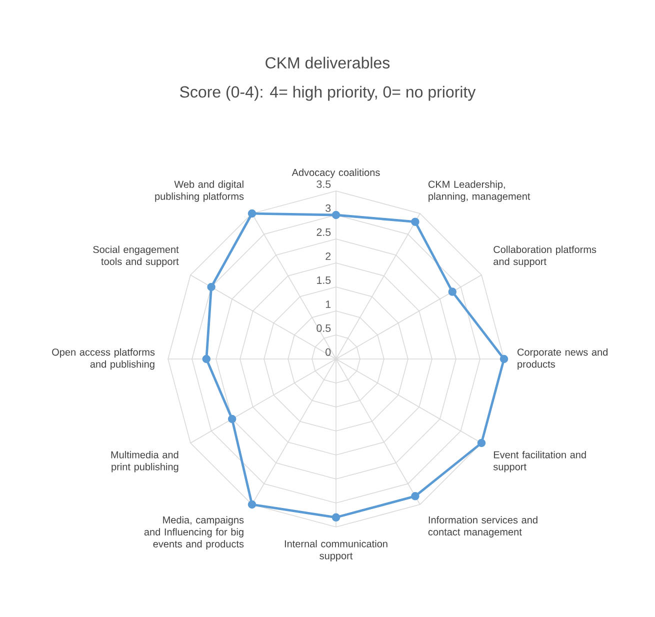  Describe the element at coordinates (144, 461) in the screenshot. I see `spoke-label: Multimedia and print publishing` at that location.